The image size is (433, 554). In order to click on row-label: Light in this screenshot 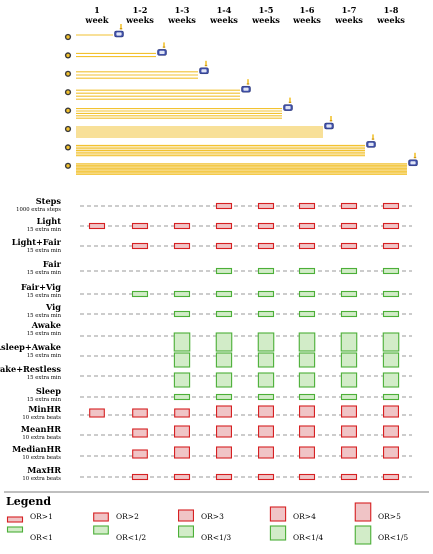, I will do `click(49, 221)`.